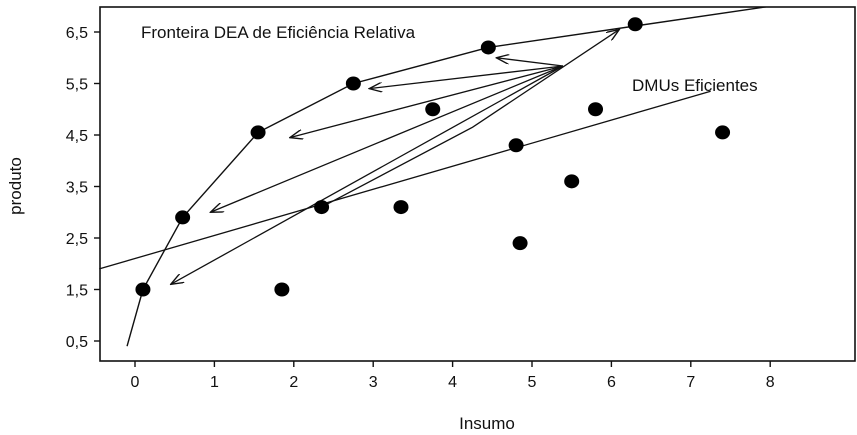  What do you see at coordinates (770, 382) in the screenshot?
I see `x-tick-label: 8` at bounding box center [770, 382].